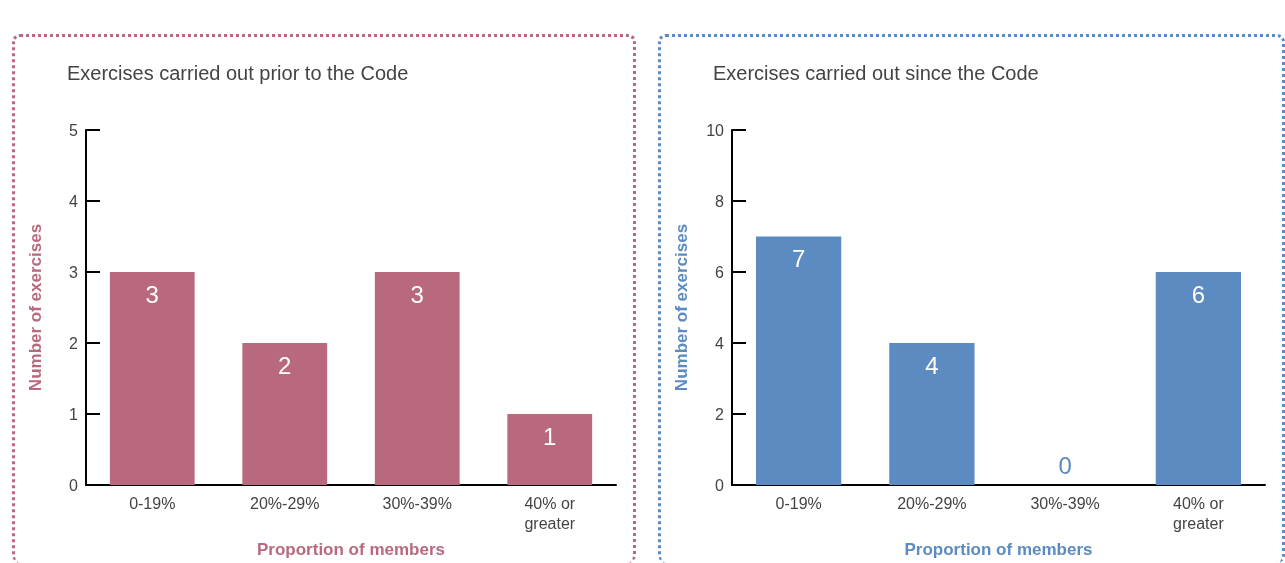 This screenshot has width=1285, height=563. I want to click on data-label: 6, so click(1198, 294).